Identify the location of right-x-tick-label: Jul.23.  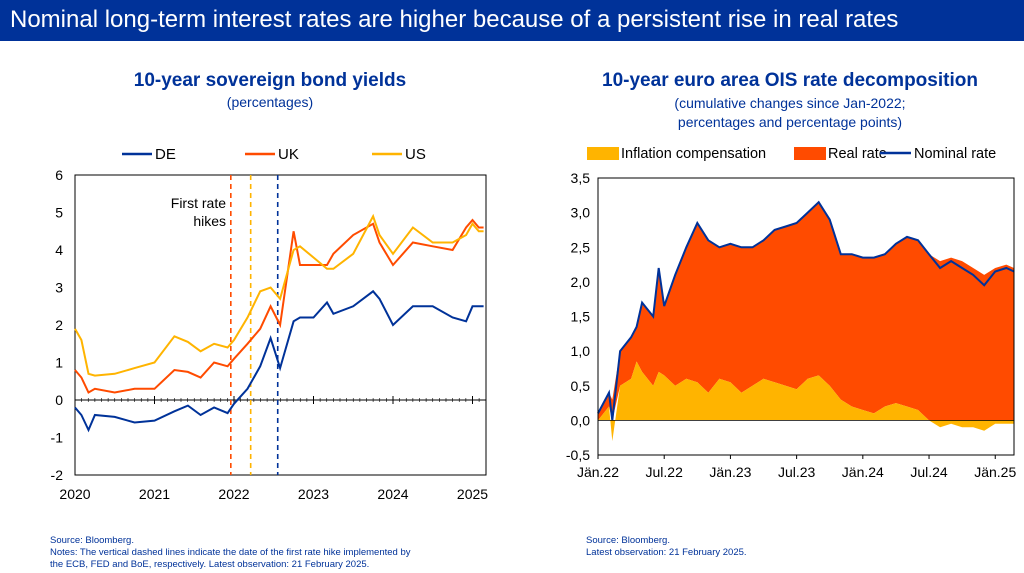
(797, 472).